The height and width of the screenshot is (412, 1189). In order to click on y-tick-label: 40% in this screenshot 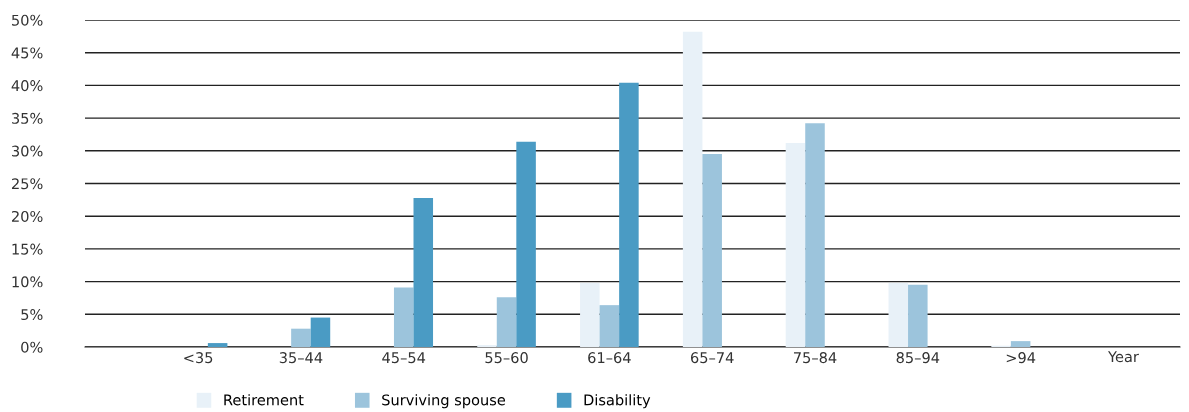, I will do `click(27, 86)`.